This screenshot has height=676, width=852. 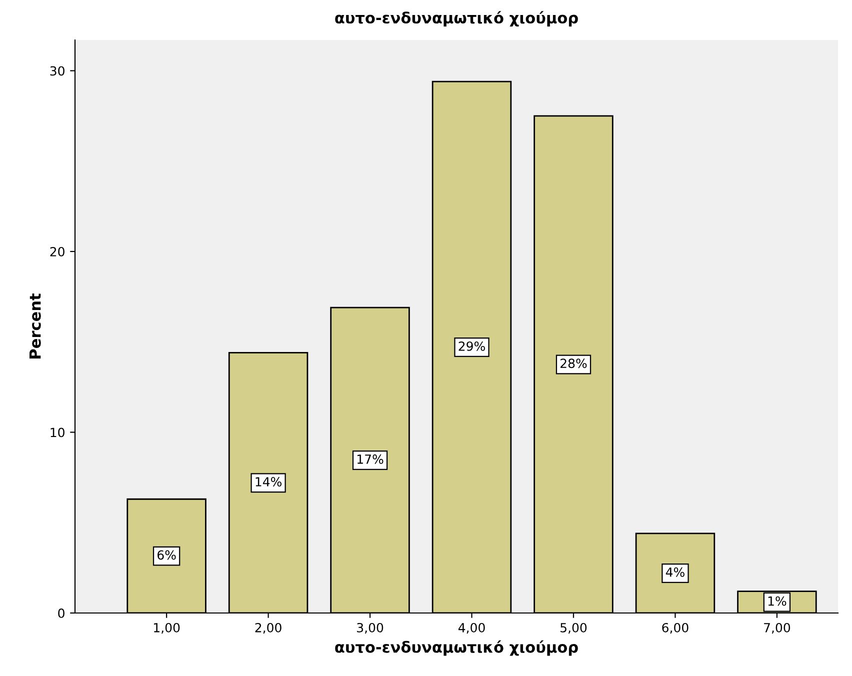 What do you see at coordinates (167, 555) in the screenshot?
I see `data-label: 6%` at bounding box center [167, 555].